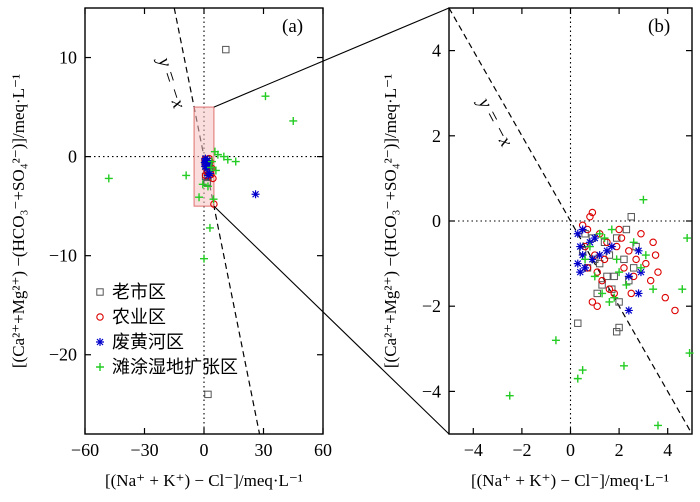 The width and height of the screenshot is (700, 502). What do you see at coordinates (323, 450) in the screenshot?
I see `x-tick-label: 60` at bounding box center [323, 450].